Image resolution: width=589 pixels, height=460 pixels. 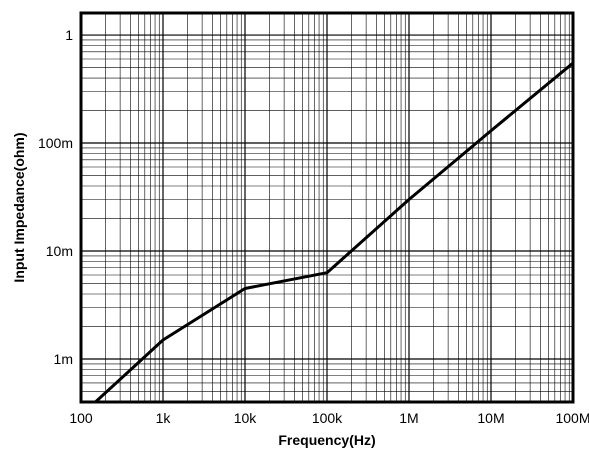 I want to click on x-tick-label: 100, so click(x=81, y=418).